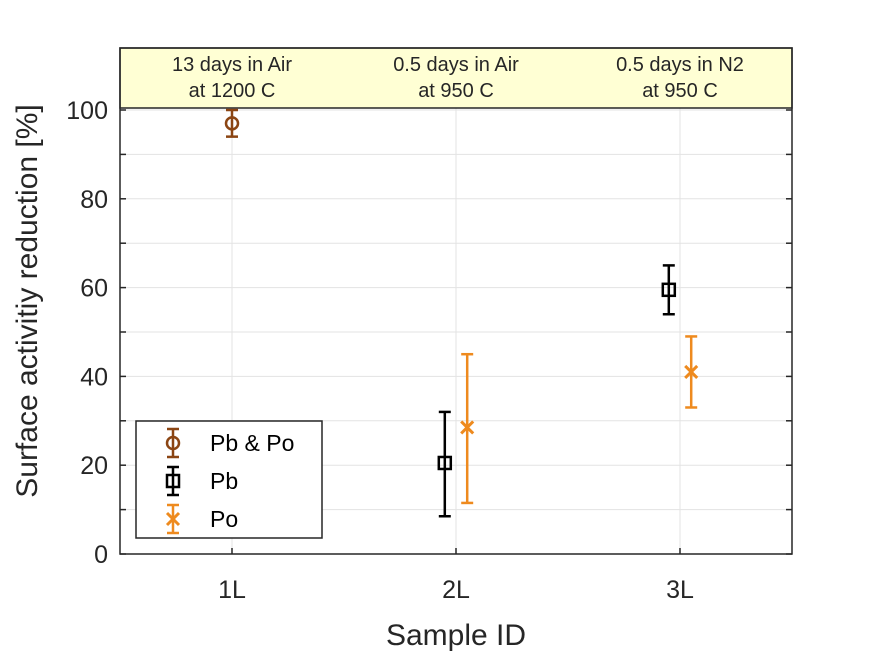 This screenshot has height=656, width=875. What do you see at coordinates (232, 65) in the screenshot?
I see `condition-label-line1: 13 days in Air` at bounding box center [232, 65].